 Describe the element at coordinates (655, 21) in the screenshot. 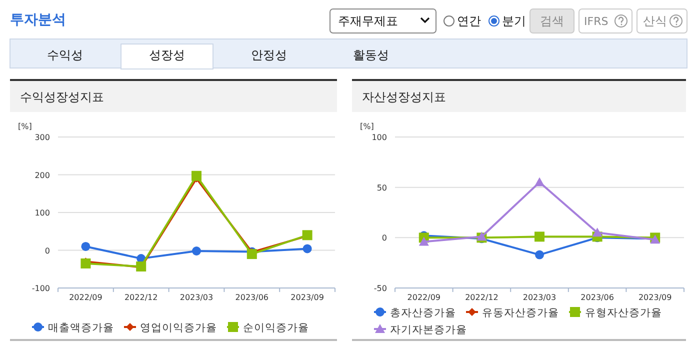

I see `text: 산식` at that location.